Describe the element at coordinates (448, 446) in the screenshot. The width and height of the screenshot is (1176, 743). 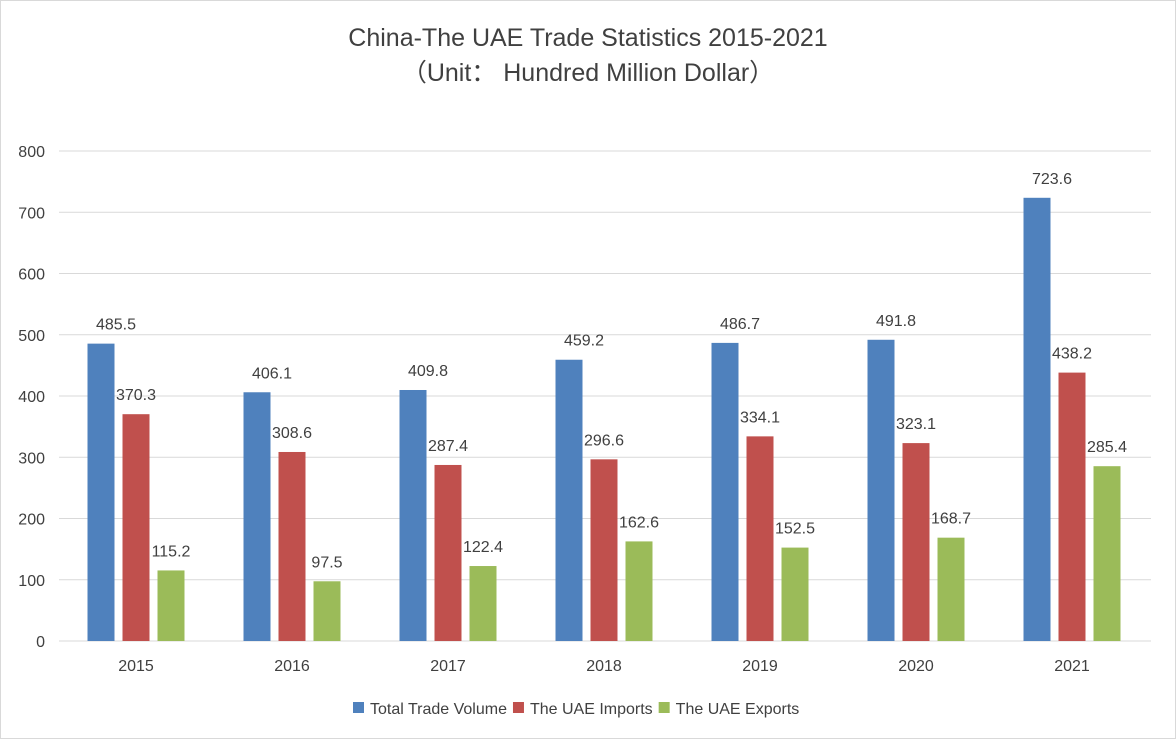
I see `data-label: 287.4` at that location.